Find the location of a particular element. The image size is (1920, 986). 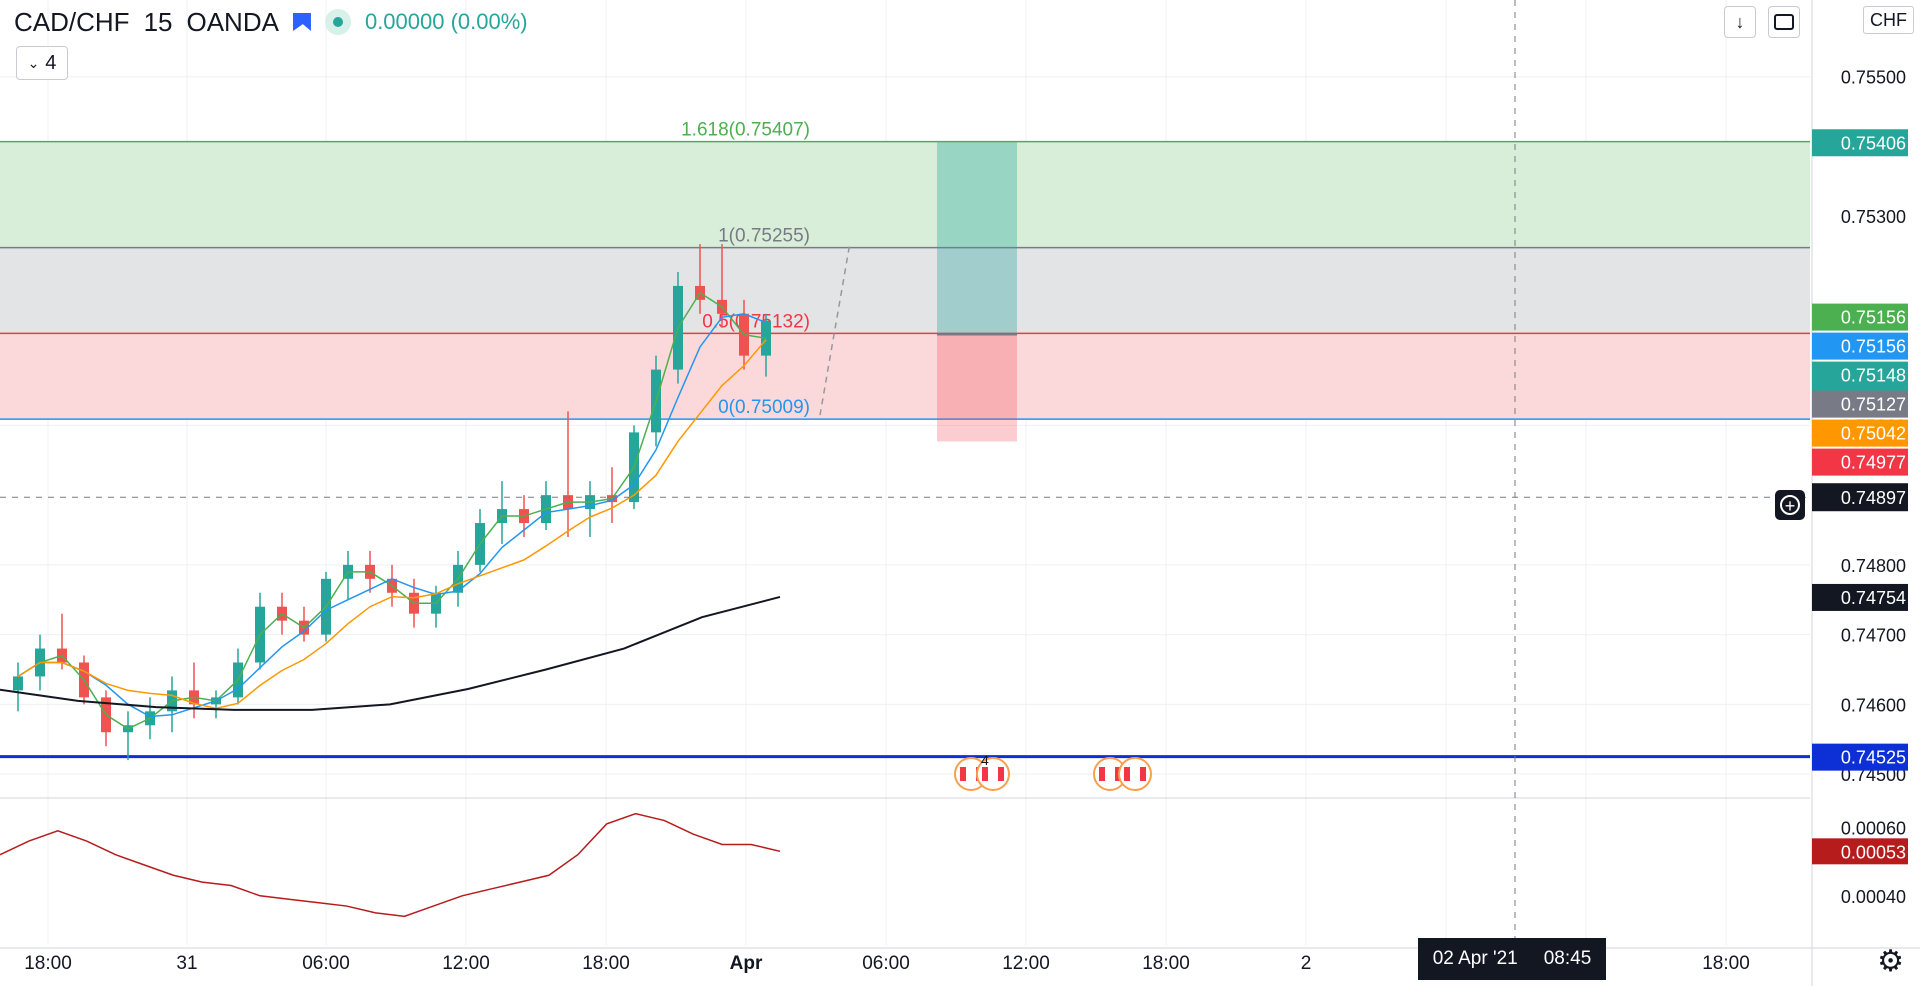

price-tick-label: 0.74800 is located at coordinates (1873, 566).